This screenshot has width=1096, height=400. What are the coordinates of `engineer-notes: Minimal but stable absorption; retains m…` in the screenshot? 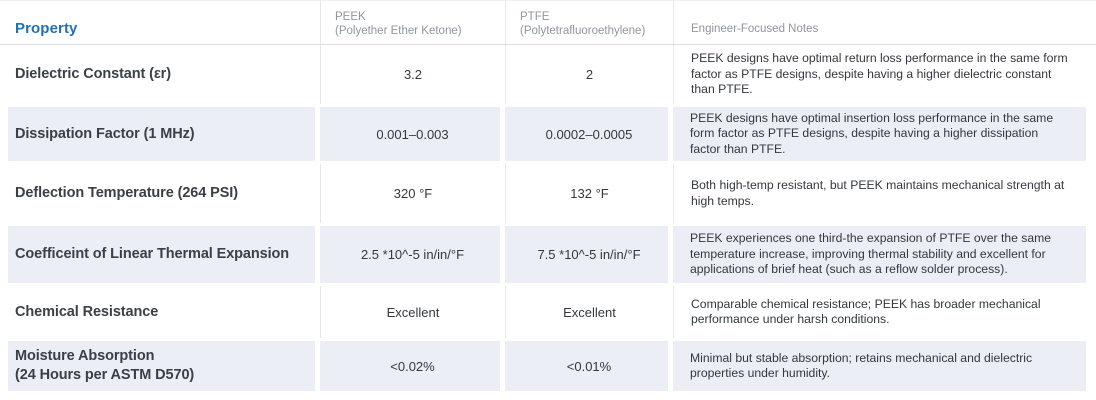 It's located at (879, 366).